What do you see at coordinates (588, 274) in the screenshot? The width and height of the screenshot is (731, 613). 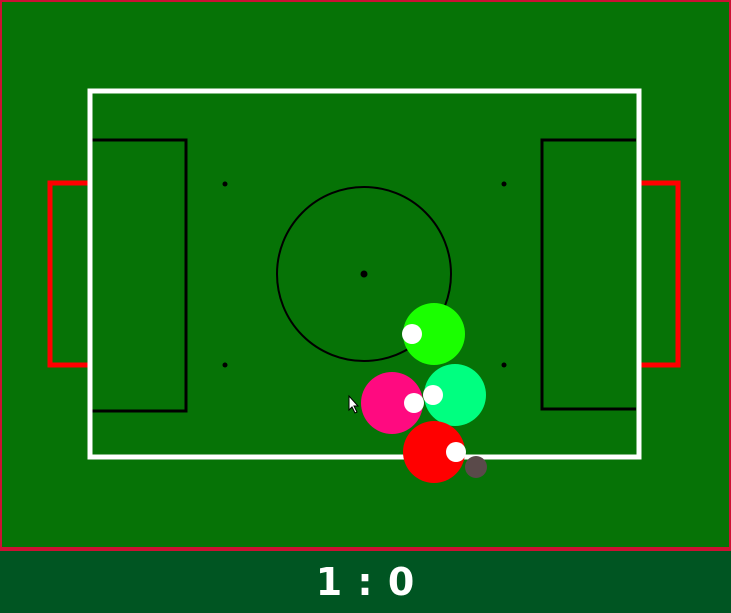 I see `right-penalty-box` at bounding box center [588, 274].